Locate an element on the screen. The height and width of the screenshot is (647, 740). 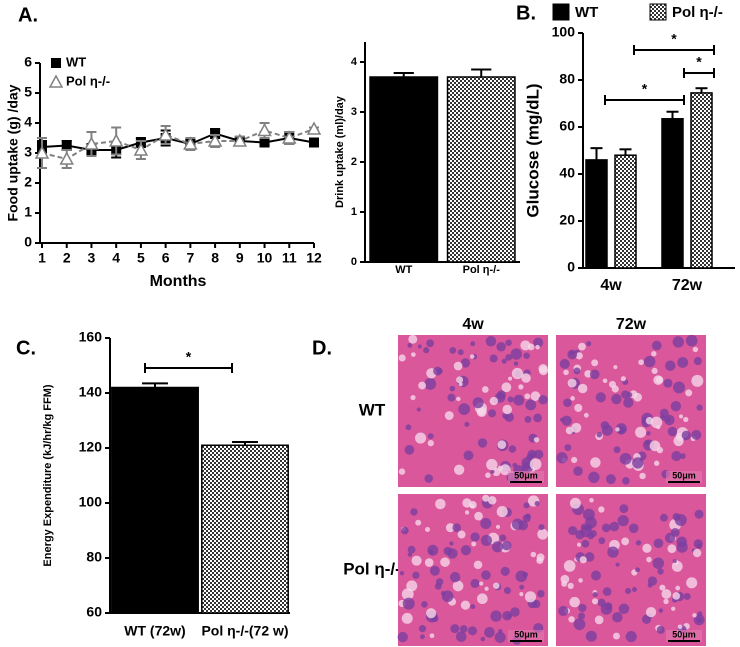
y-axis-title: Glucose (mg/dL) is located at coordinates (532, 150).